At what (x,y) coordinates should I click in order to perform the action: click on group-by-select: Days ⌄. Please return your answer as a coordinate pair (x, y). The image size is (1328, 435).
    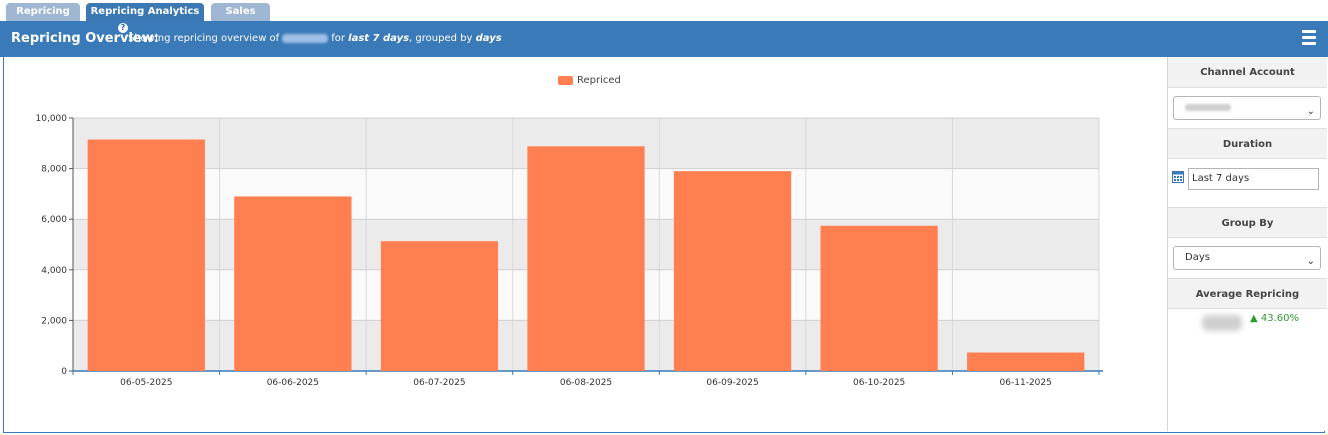
    Looking at the image, I should click on (1247, 258).